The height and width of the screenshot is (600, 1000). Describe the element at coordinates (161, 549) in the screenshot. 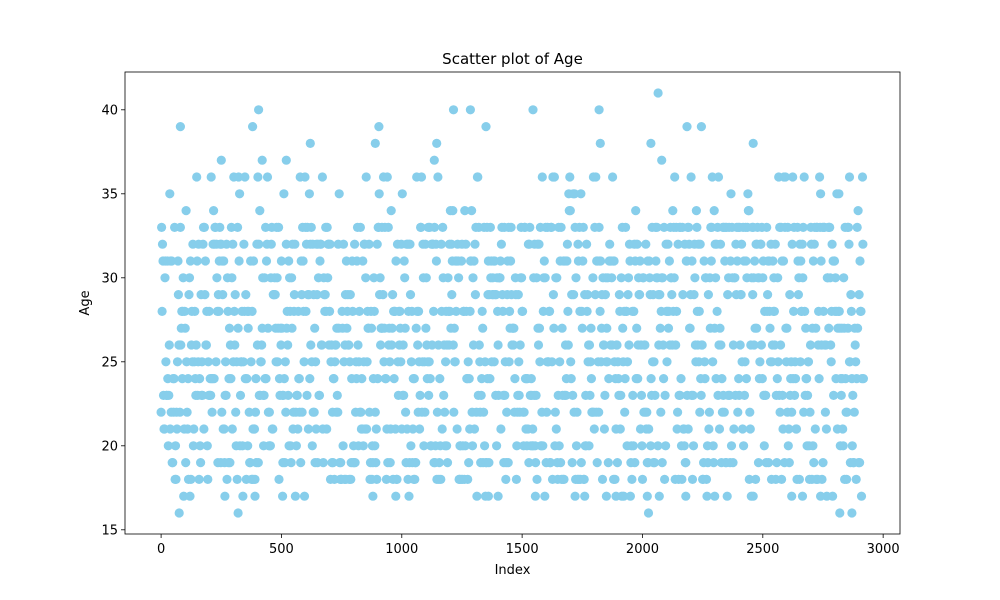

I see `x-tick-label: 0` at that location.